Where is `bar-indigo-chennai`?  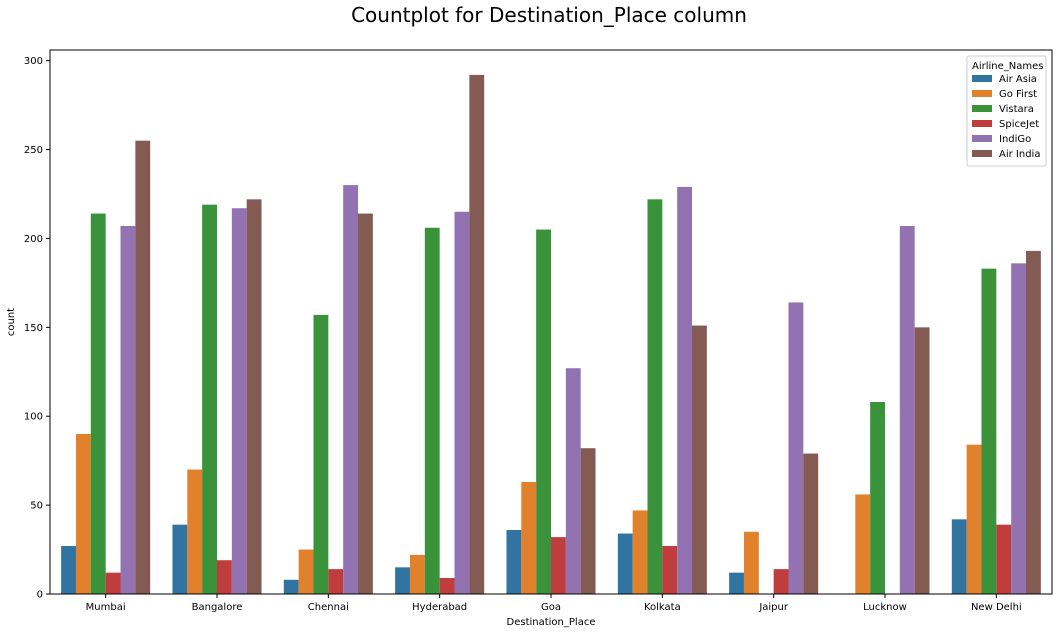 bar-indigo-chennai is located at coordinates (351, 390).